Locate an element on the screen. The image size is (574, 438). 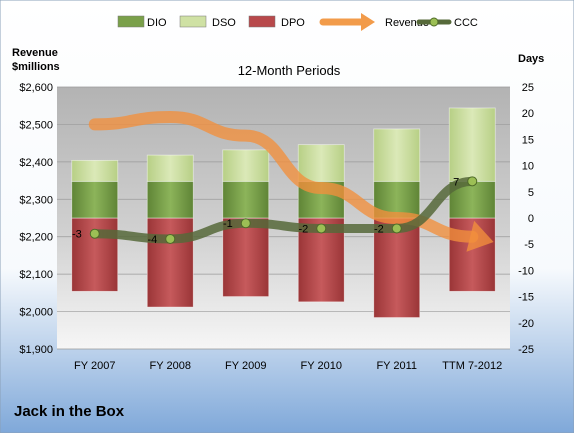
left-tick-label: $2,500 is located at coordinates (36, 125).